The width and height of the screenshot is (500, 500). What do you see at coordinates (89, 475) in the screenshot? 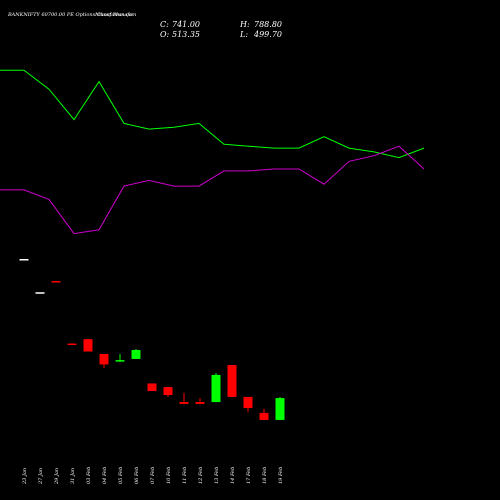
I see `date-tick-label: 03 Feb` at bounding box center [89, 475].